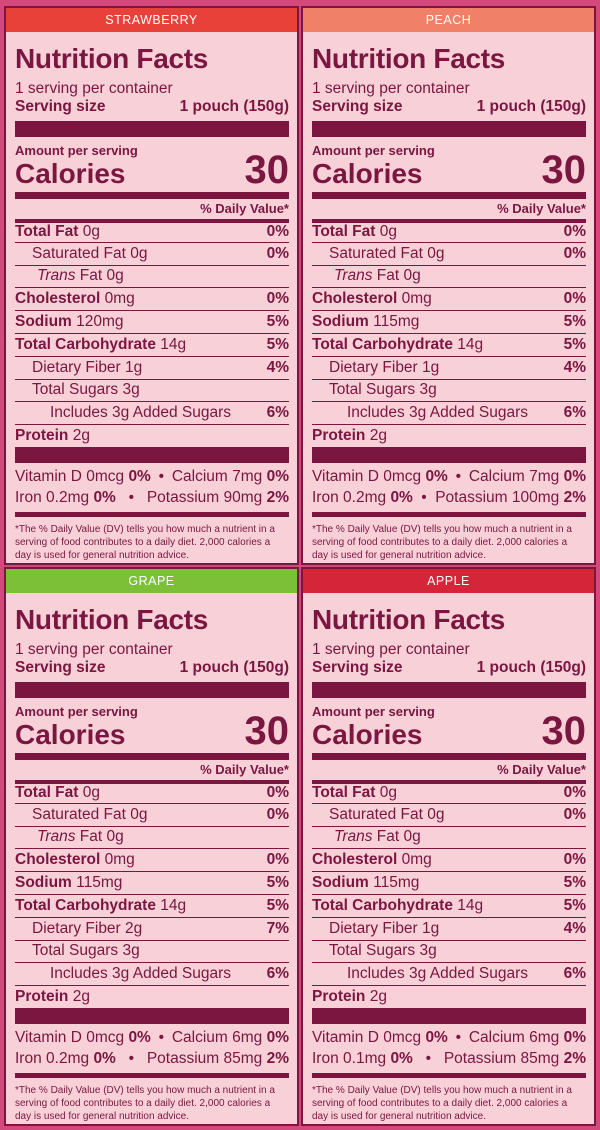 This screenshot has height=1130, width=600. I want to click on potassium-value: 90mg, so click(243, 498).